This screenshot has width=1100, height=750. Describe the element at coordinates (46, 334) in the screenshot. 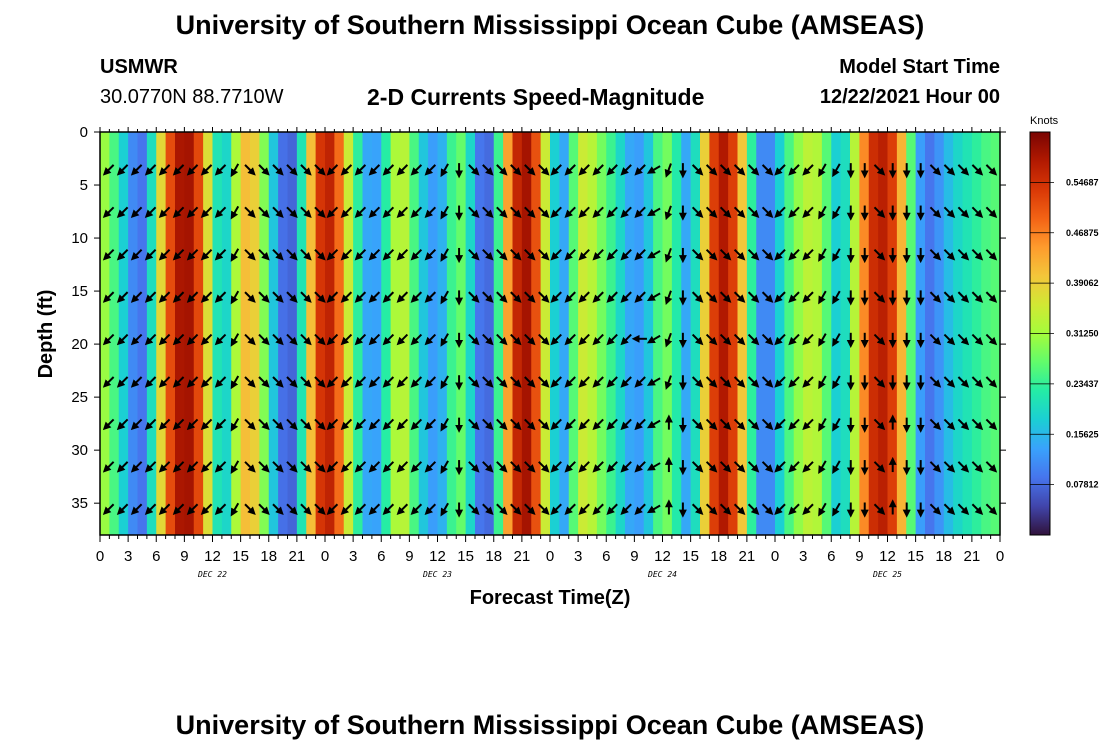

I see `y-axis-label: Depth (ft)` at that location.